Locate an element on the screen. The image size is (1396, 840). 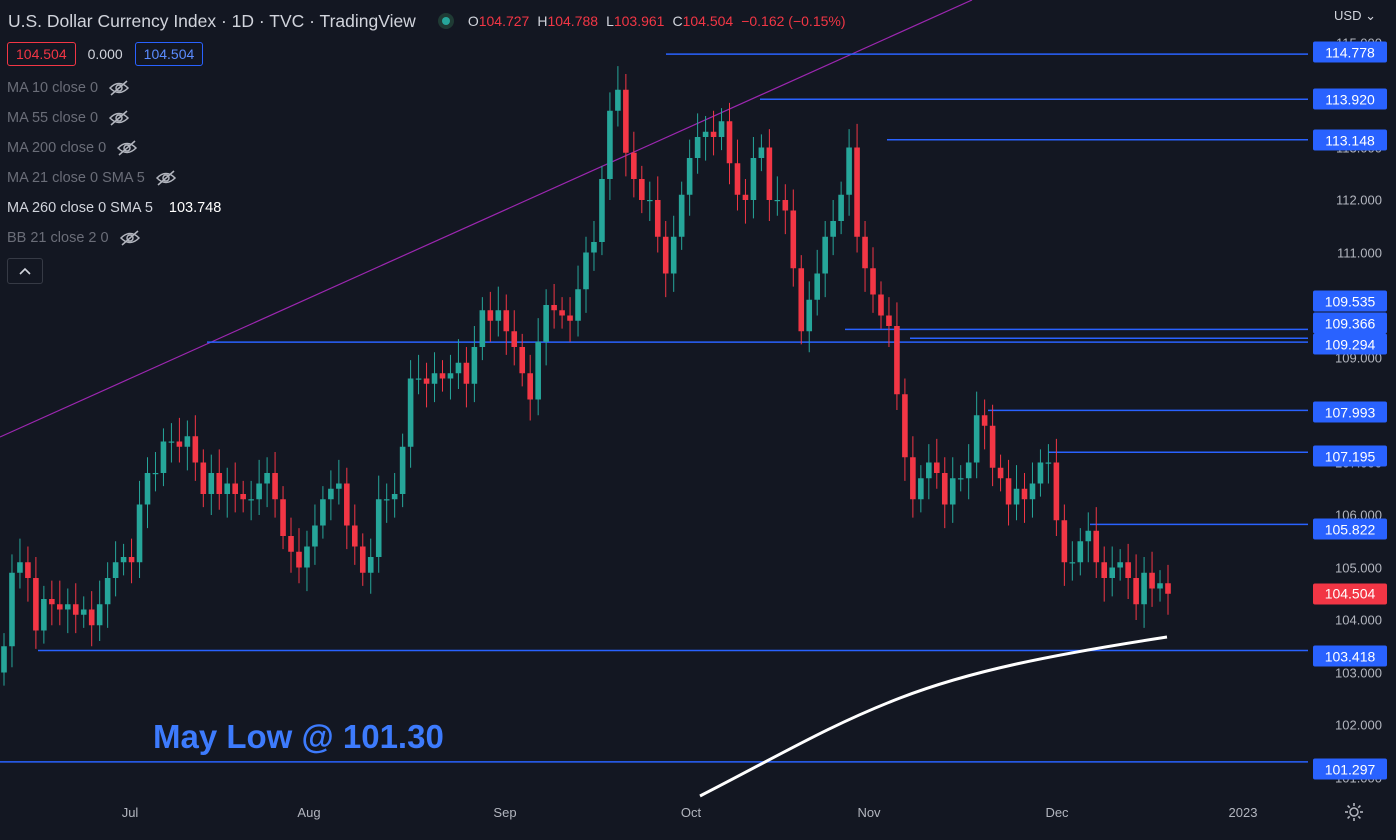
indicator-ma-260: MA 260 close 0 SMA 5 103.748 is located at coordinates (114, 208).